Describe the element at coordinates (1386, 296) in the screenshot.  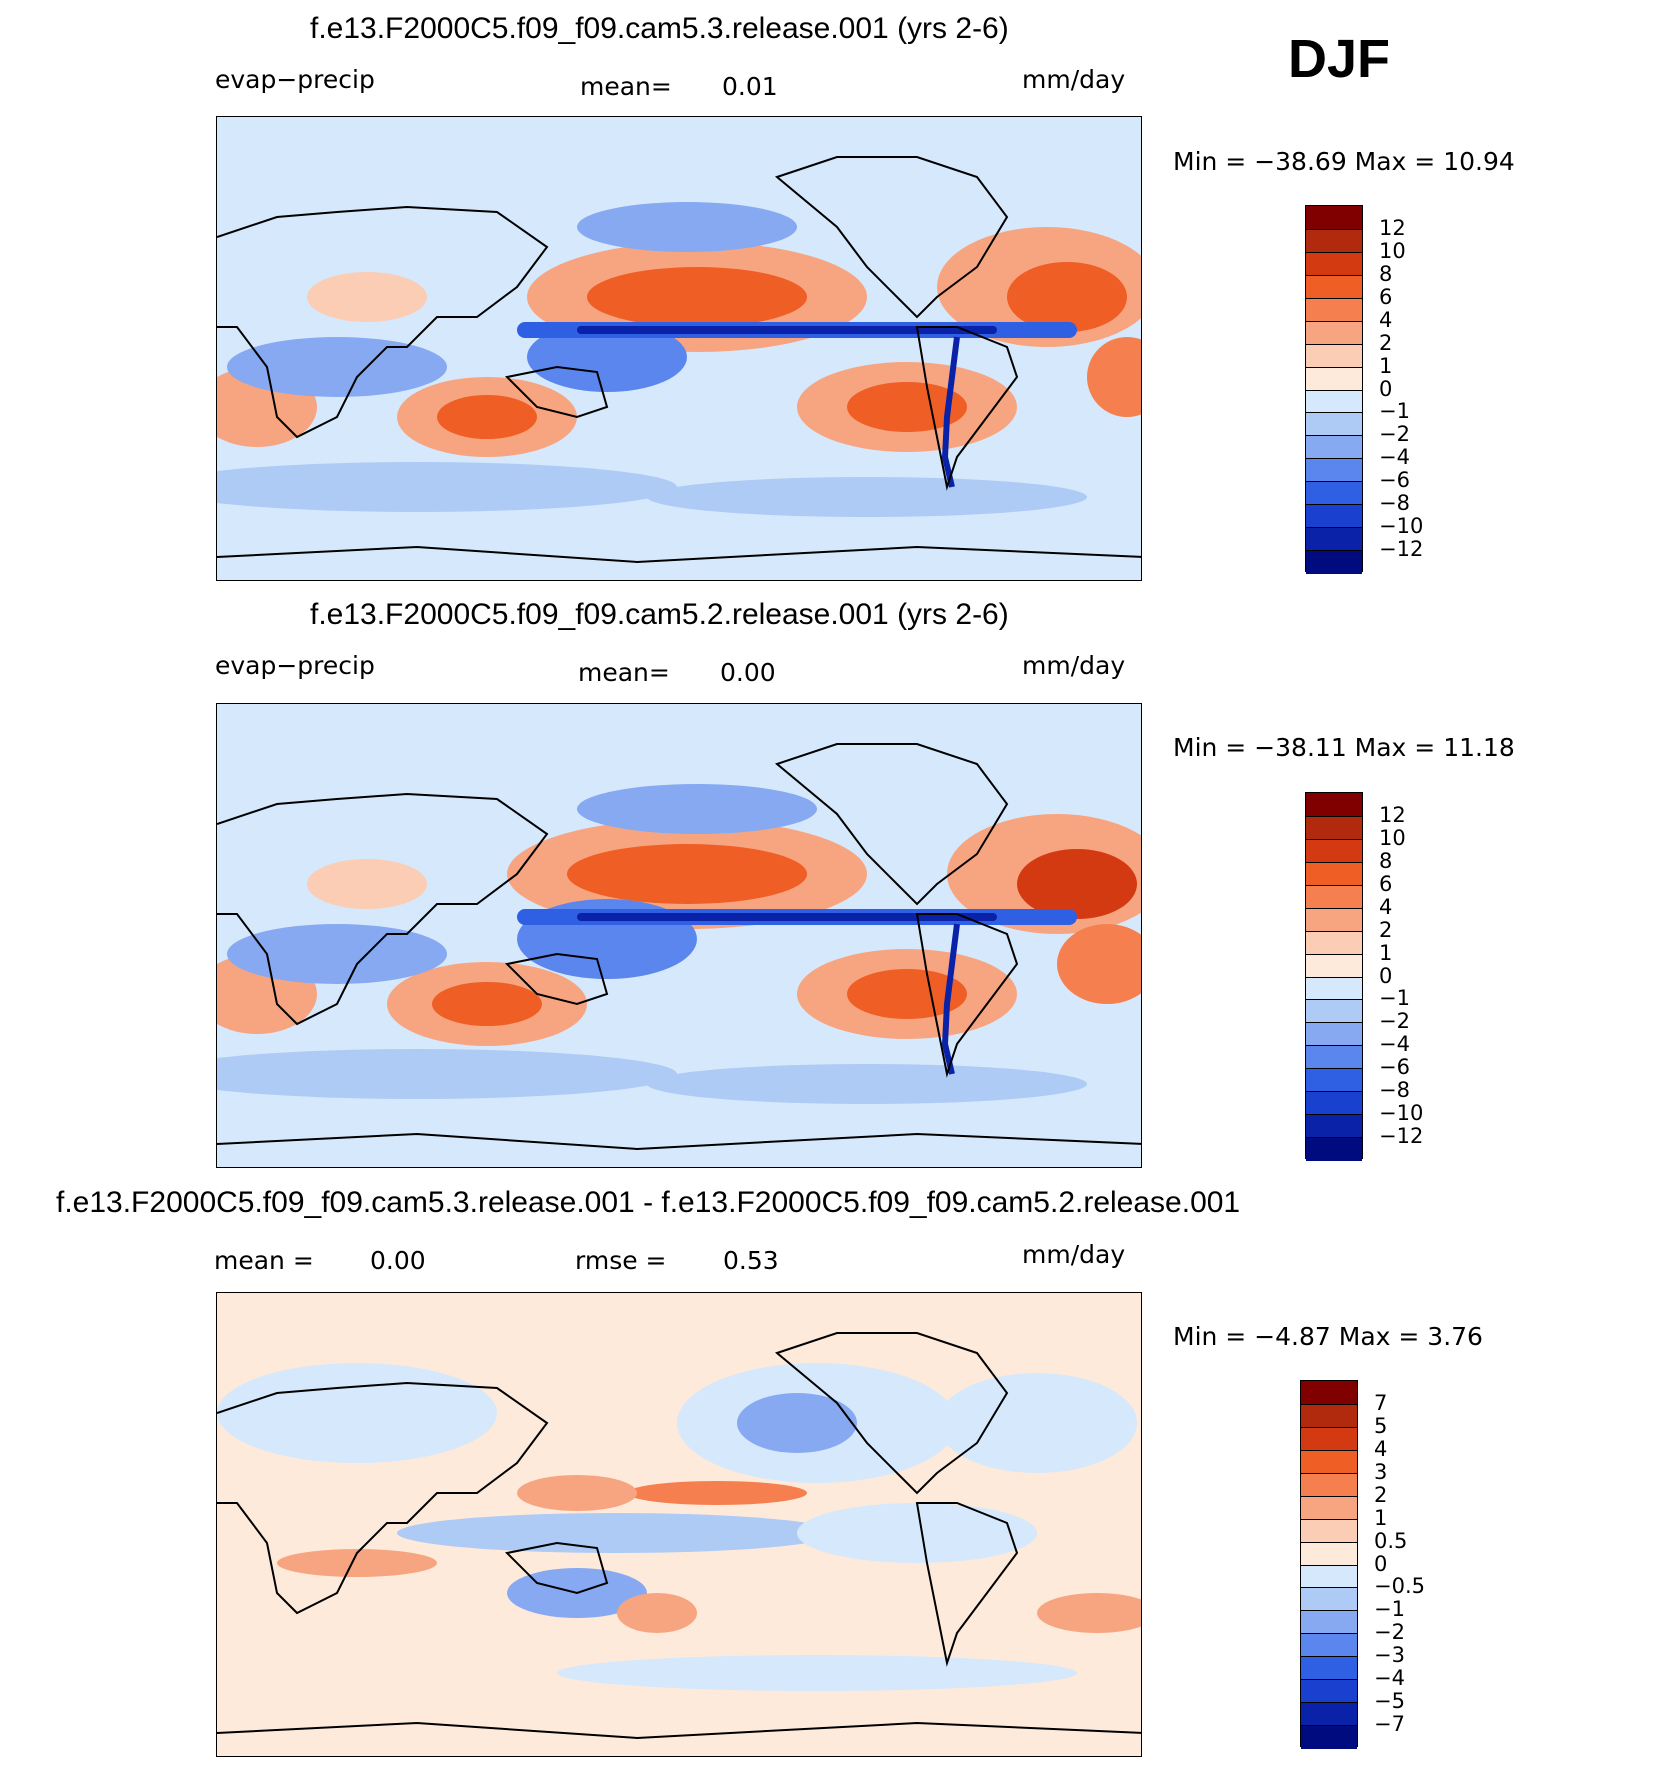
I see `colorbar-tick-label: 6` at that location.